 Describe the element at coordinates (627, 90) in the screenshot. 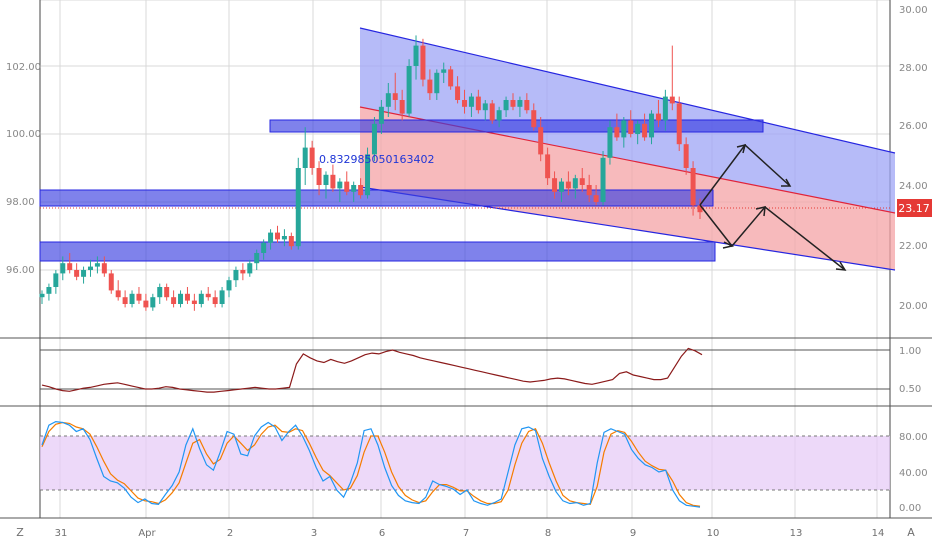

I see `channel-top-line` at that location.